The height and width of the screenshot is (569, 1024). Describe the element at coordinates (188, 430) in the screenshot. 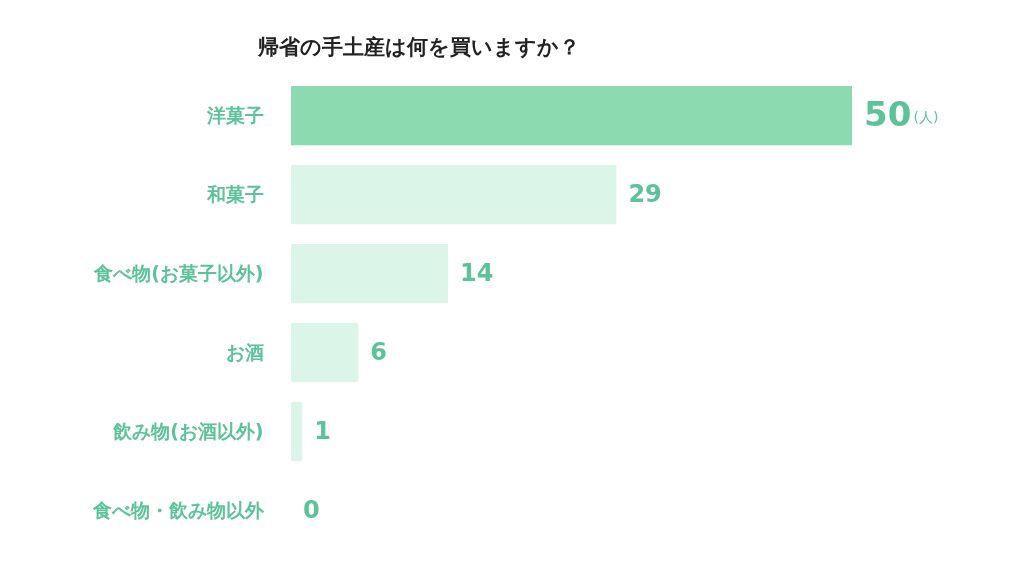

I see `y-tick-label: 飲み物(お酒以外)` at that location.